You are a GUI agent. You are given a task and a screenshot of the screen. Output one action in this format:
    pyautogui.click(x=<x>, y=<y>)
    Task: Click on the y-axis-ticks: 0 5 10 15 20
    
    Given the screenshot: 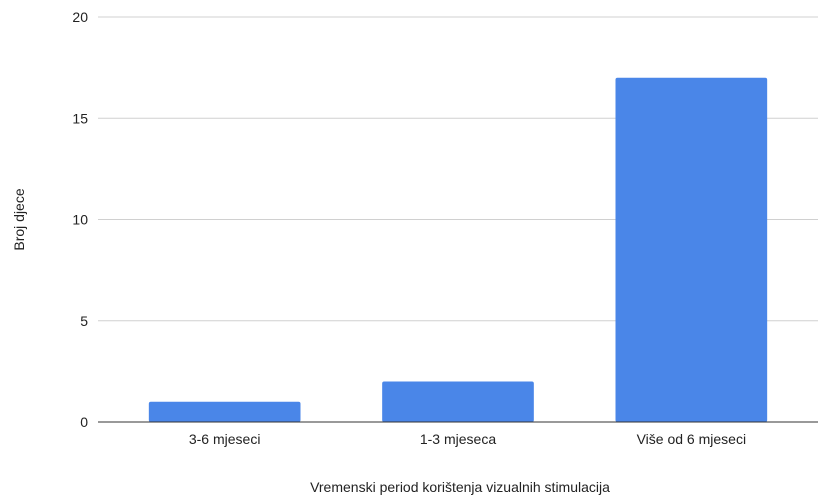 What is the action you would take?
    pyautogui.click(x=80, y=219)
    